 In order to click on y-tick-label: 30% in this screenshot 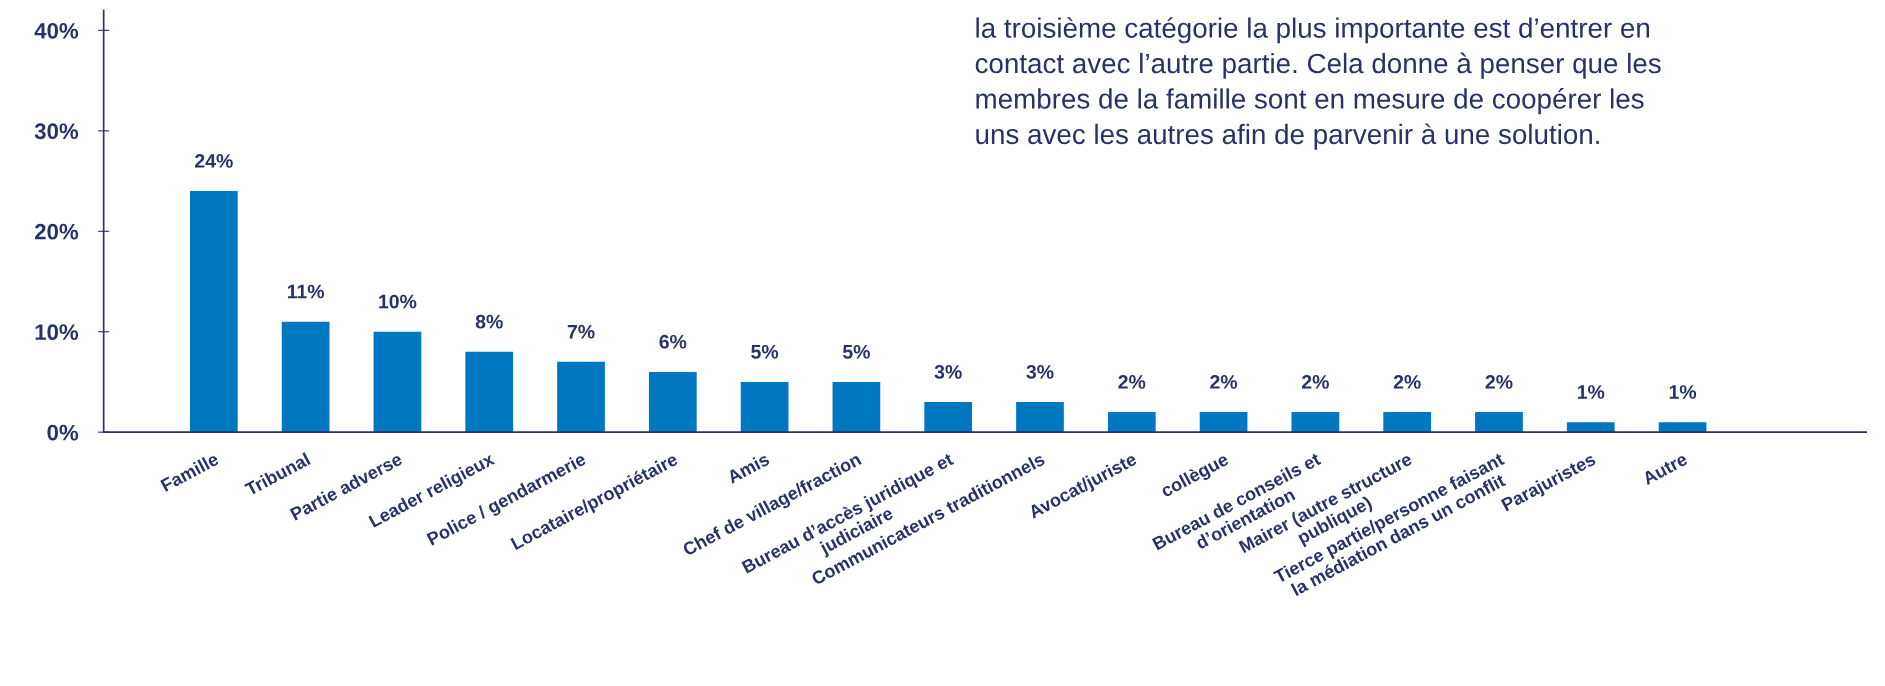, I will do `click(56, 131)`.